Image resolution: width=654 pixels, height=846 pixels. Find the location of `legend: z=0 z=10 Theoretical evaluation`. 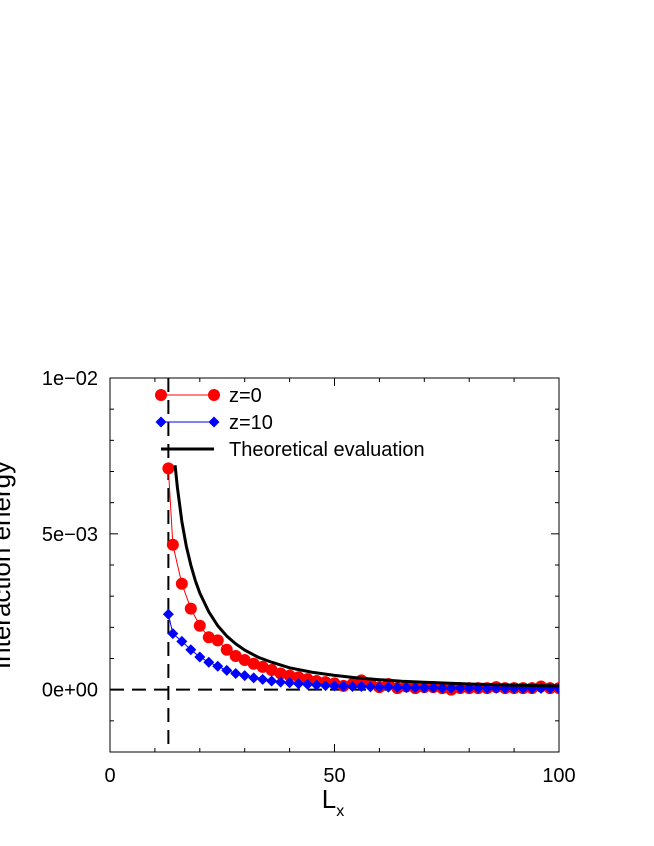

legend: z=0 z=10 Theoretical evaluation is located at coordinates (290, 423).